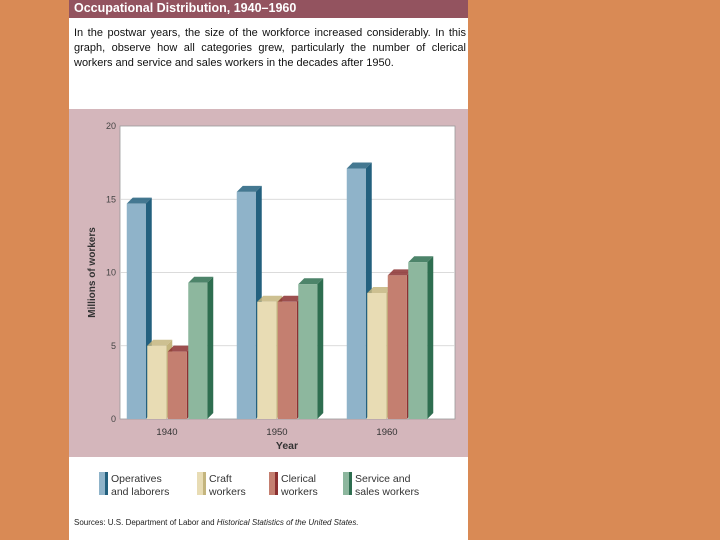 The image size is (720, 540). I want to click on x-tick-label: 1960, so click(386, 432).